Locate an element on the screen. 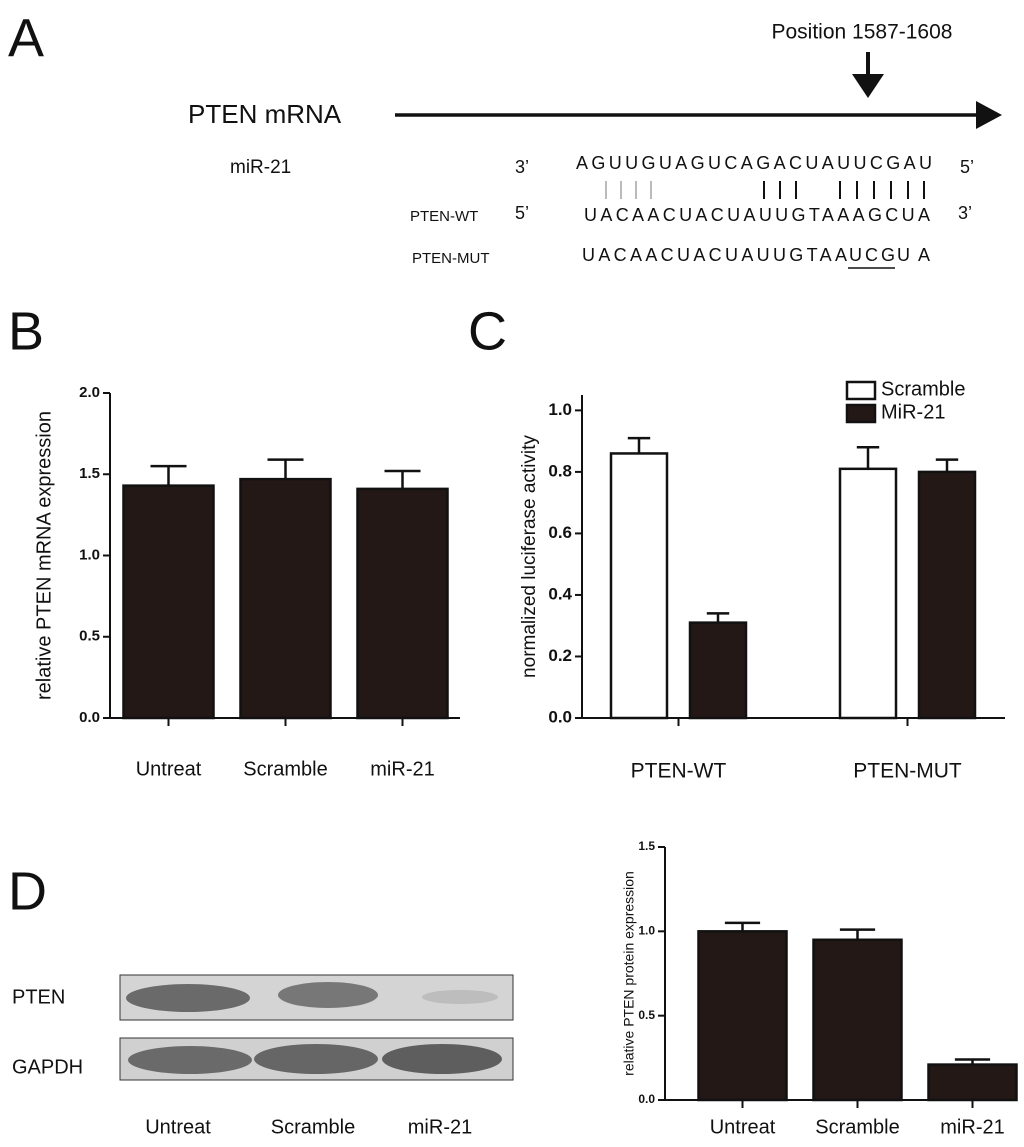  legend-label: Scramble is located at coordinates (923, 389).